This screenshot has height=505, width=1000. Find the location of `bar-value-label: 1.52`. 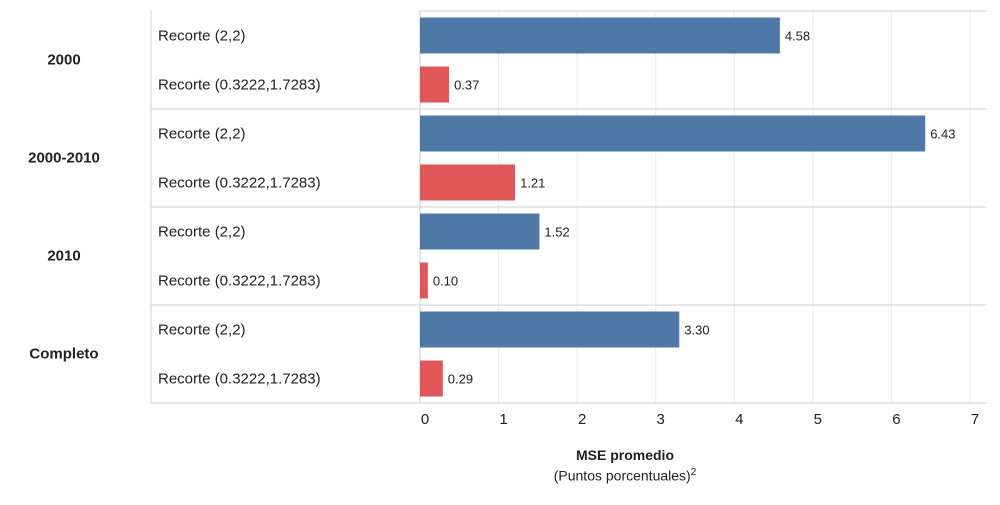

bar-value-label: 1.52 is located at coordinates (557, 231).